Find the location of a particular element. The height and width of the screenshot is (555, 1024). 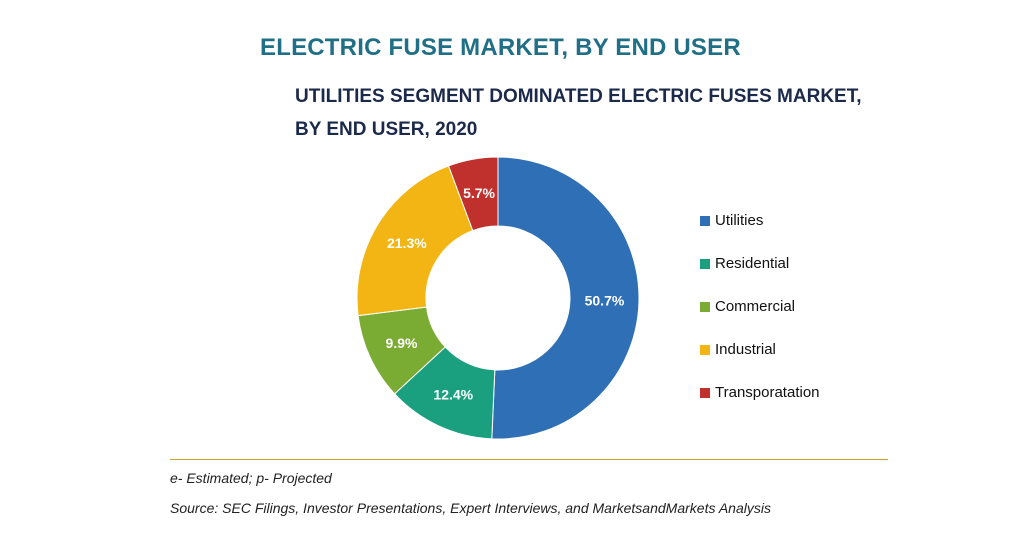

data-label-transporatation: 5.7% is located at coordinates (479, 193).